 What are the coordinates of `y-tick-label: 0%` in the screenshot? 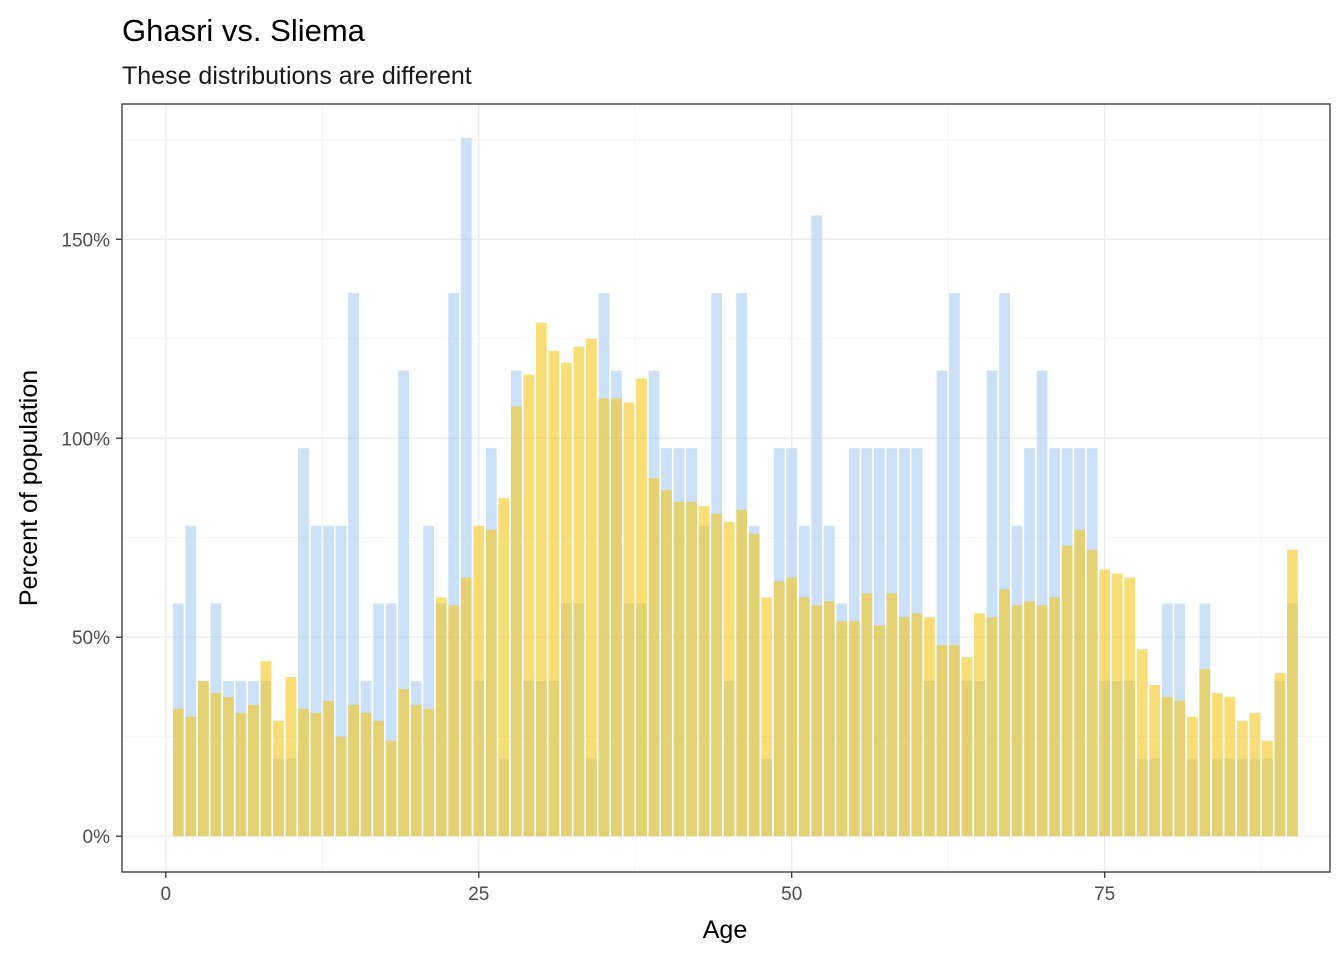 It's located at (97, 837).